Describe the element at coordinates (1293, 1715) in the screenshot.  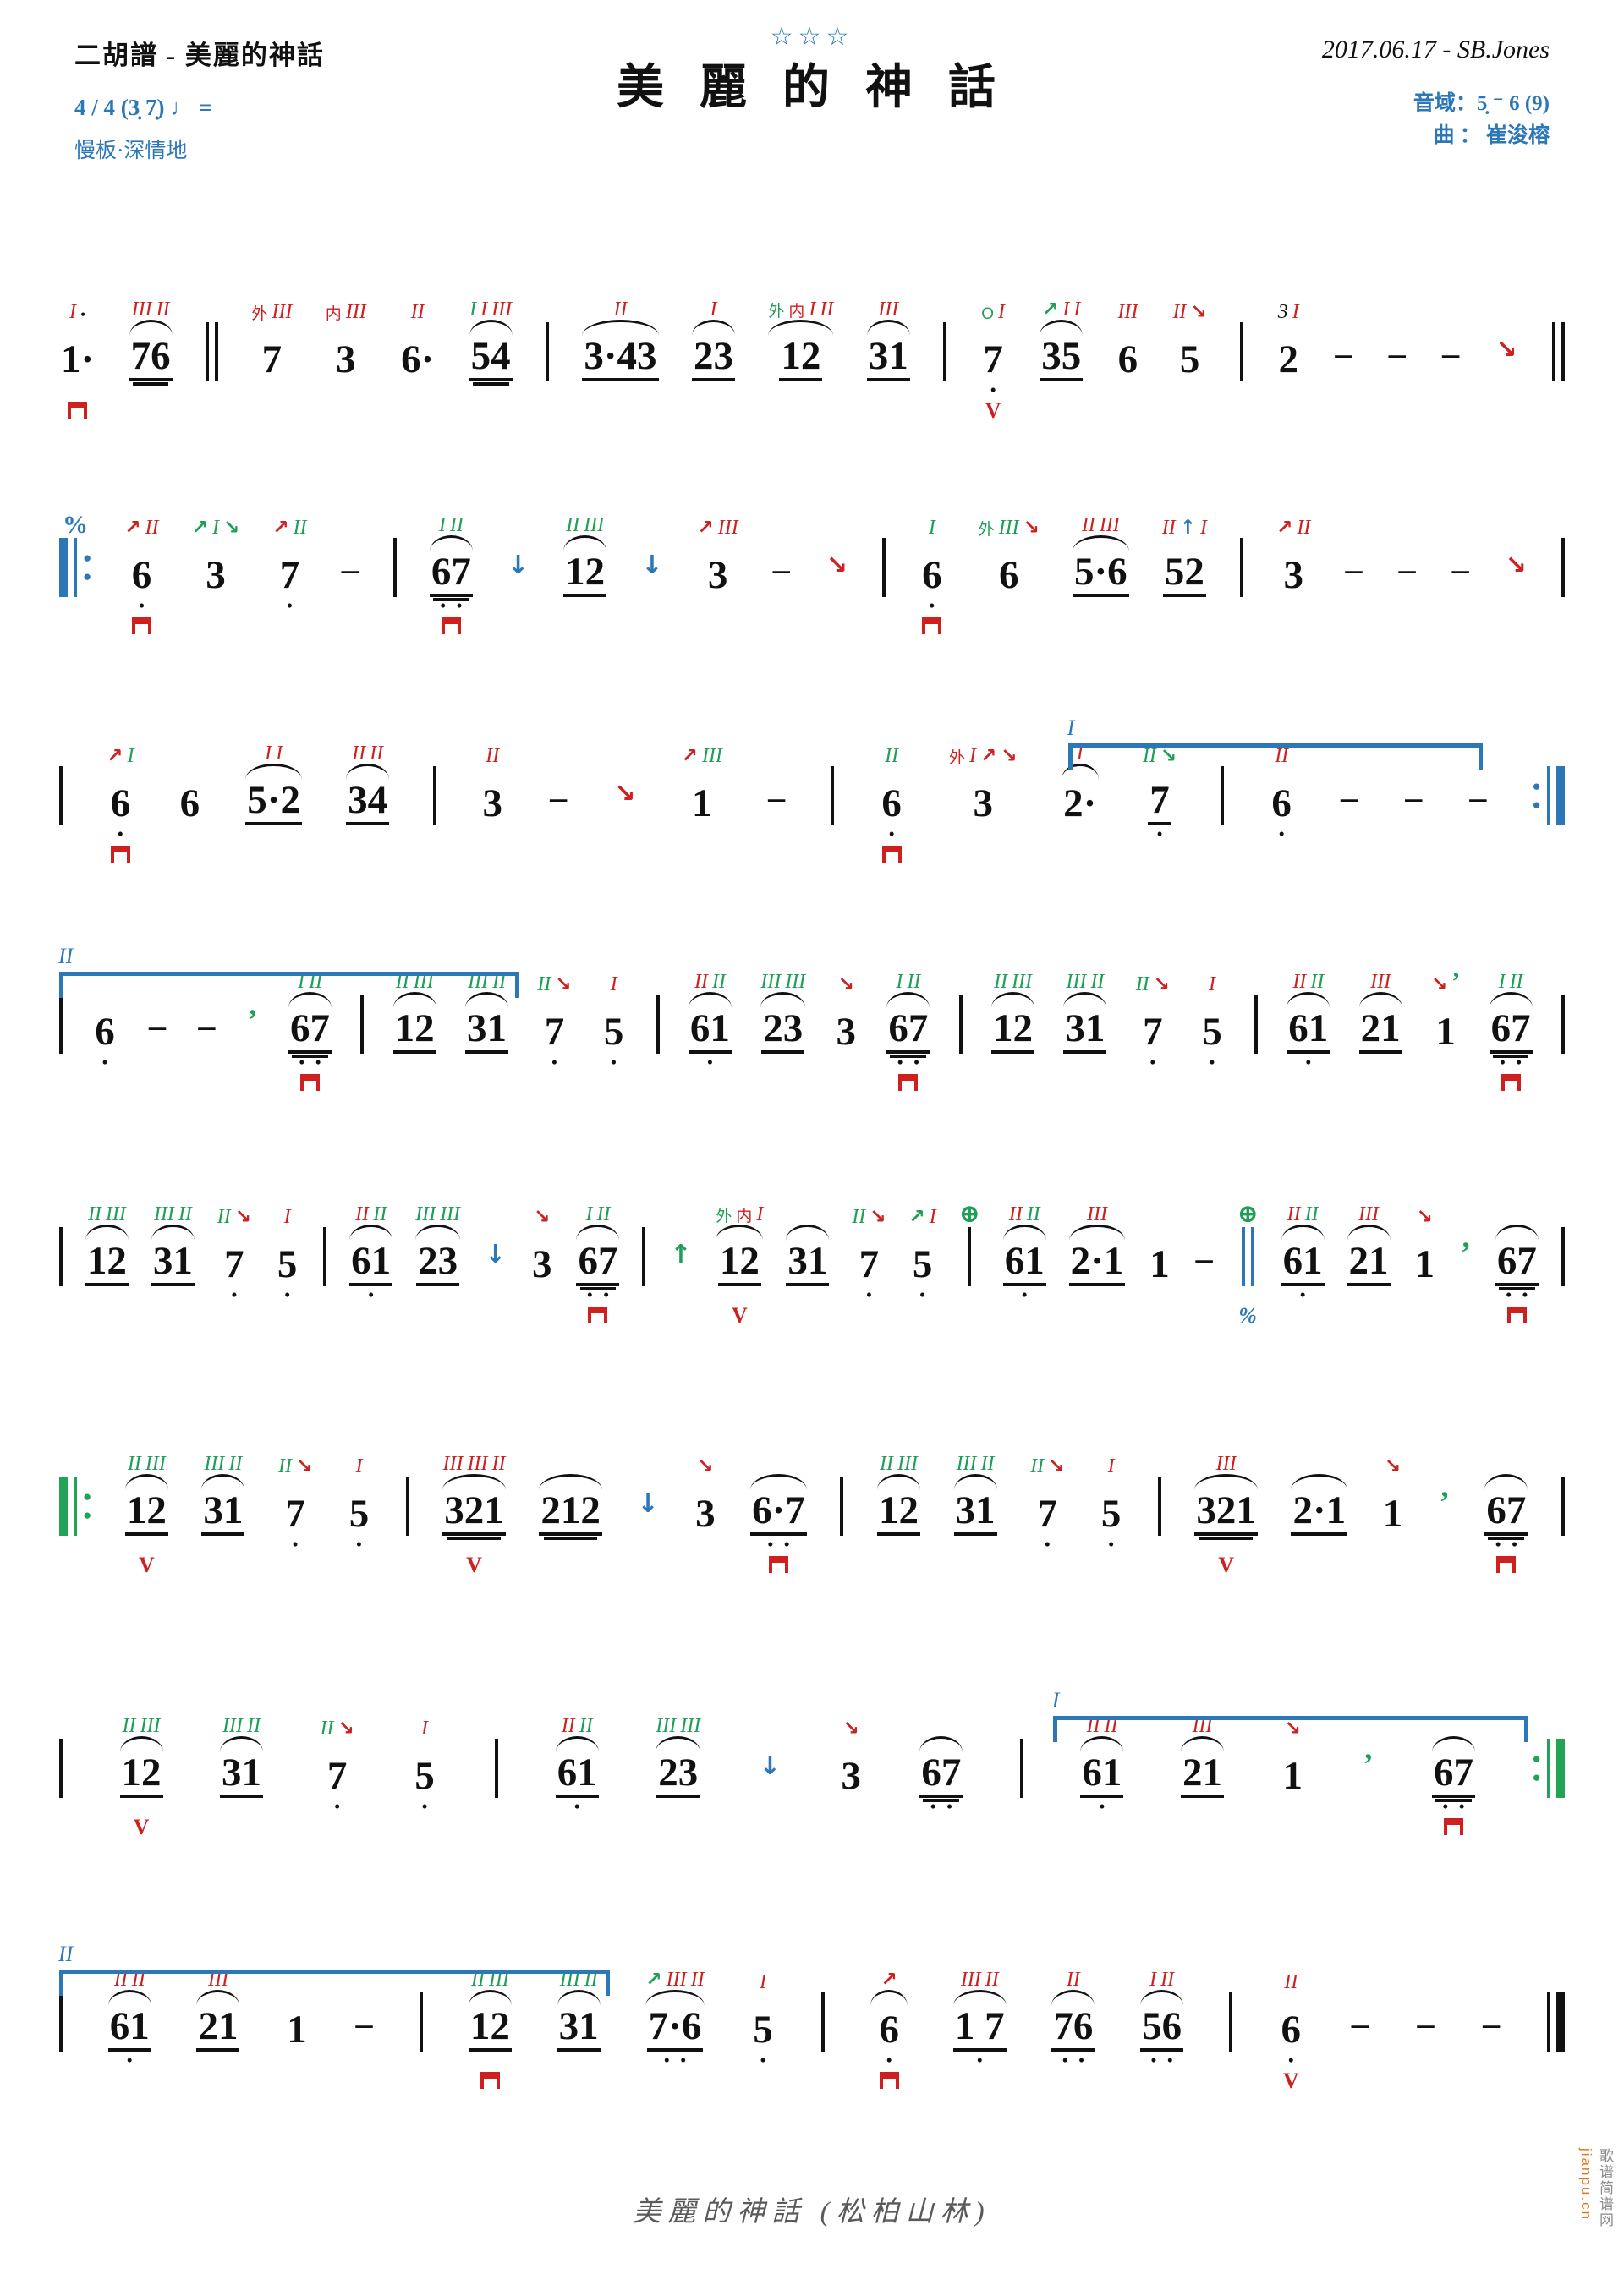
I see `note-annotations: ↘` at that location.